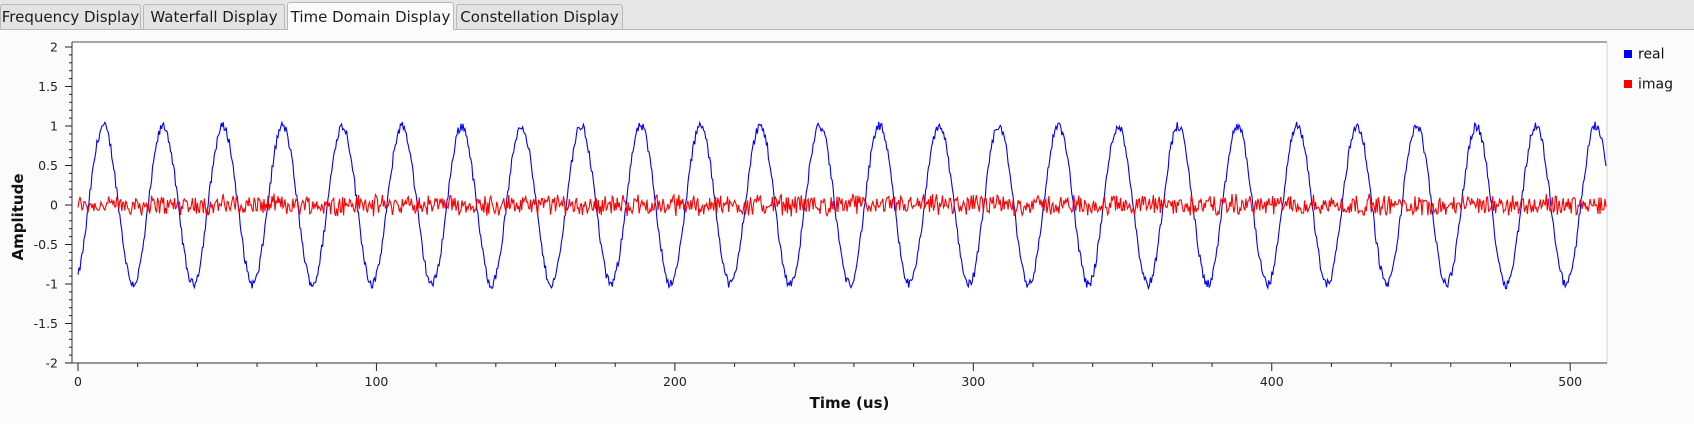 The image size is (1694, 424). I want to click on x-tick-label: 500, so click(1570, 381).